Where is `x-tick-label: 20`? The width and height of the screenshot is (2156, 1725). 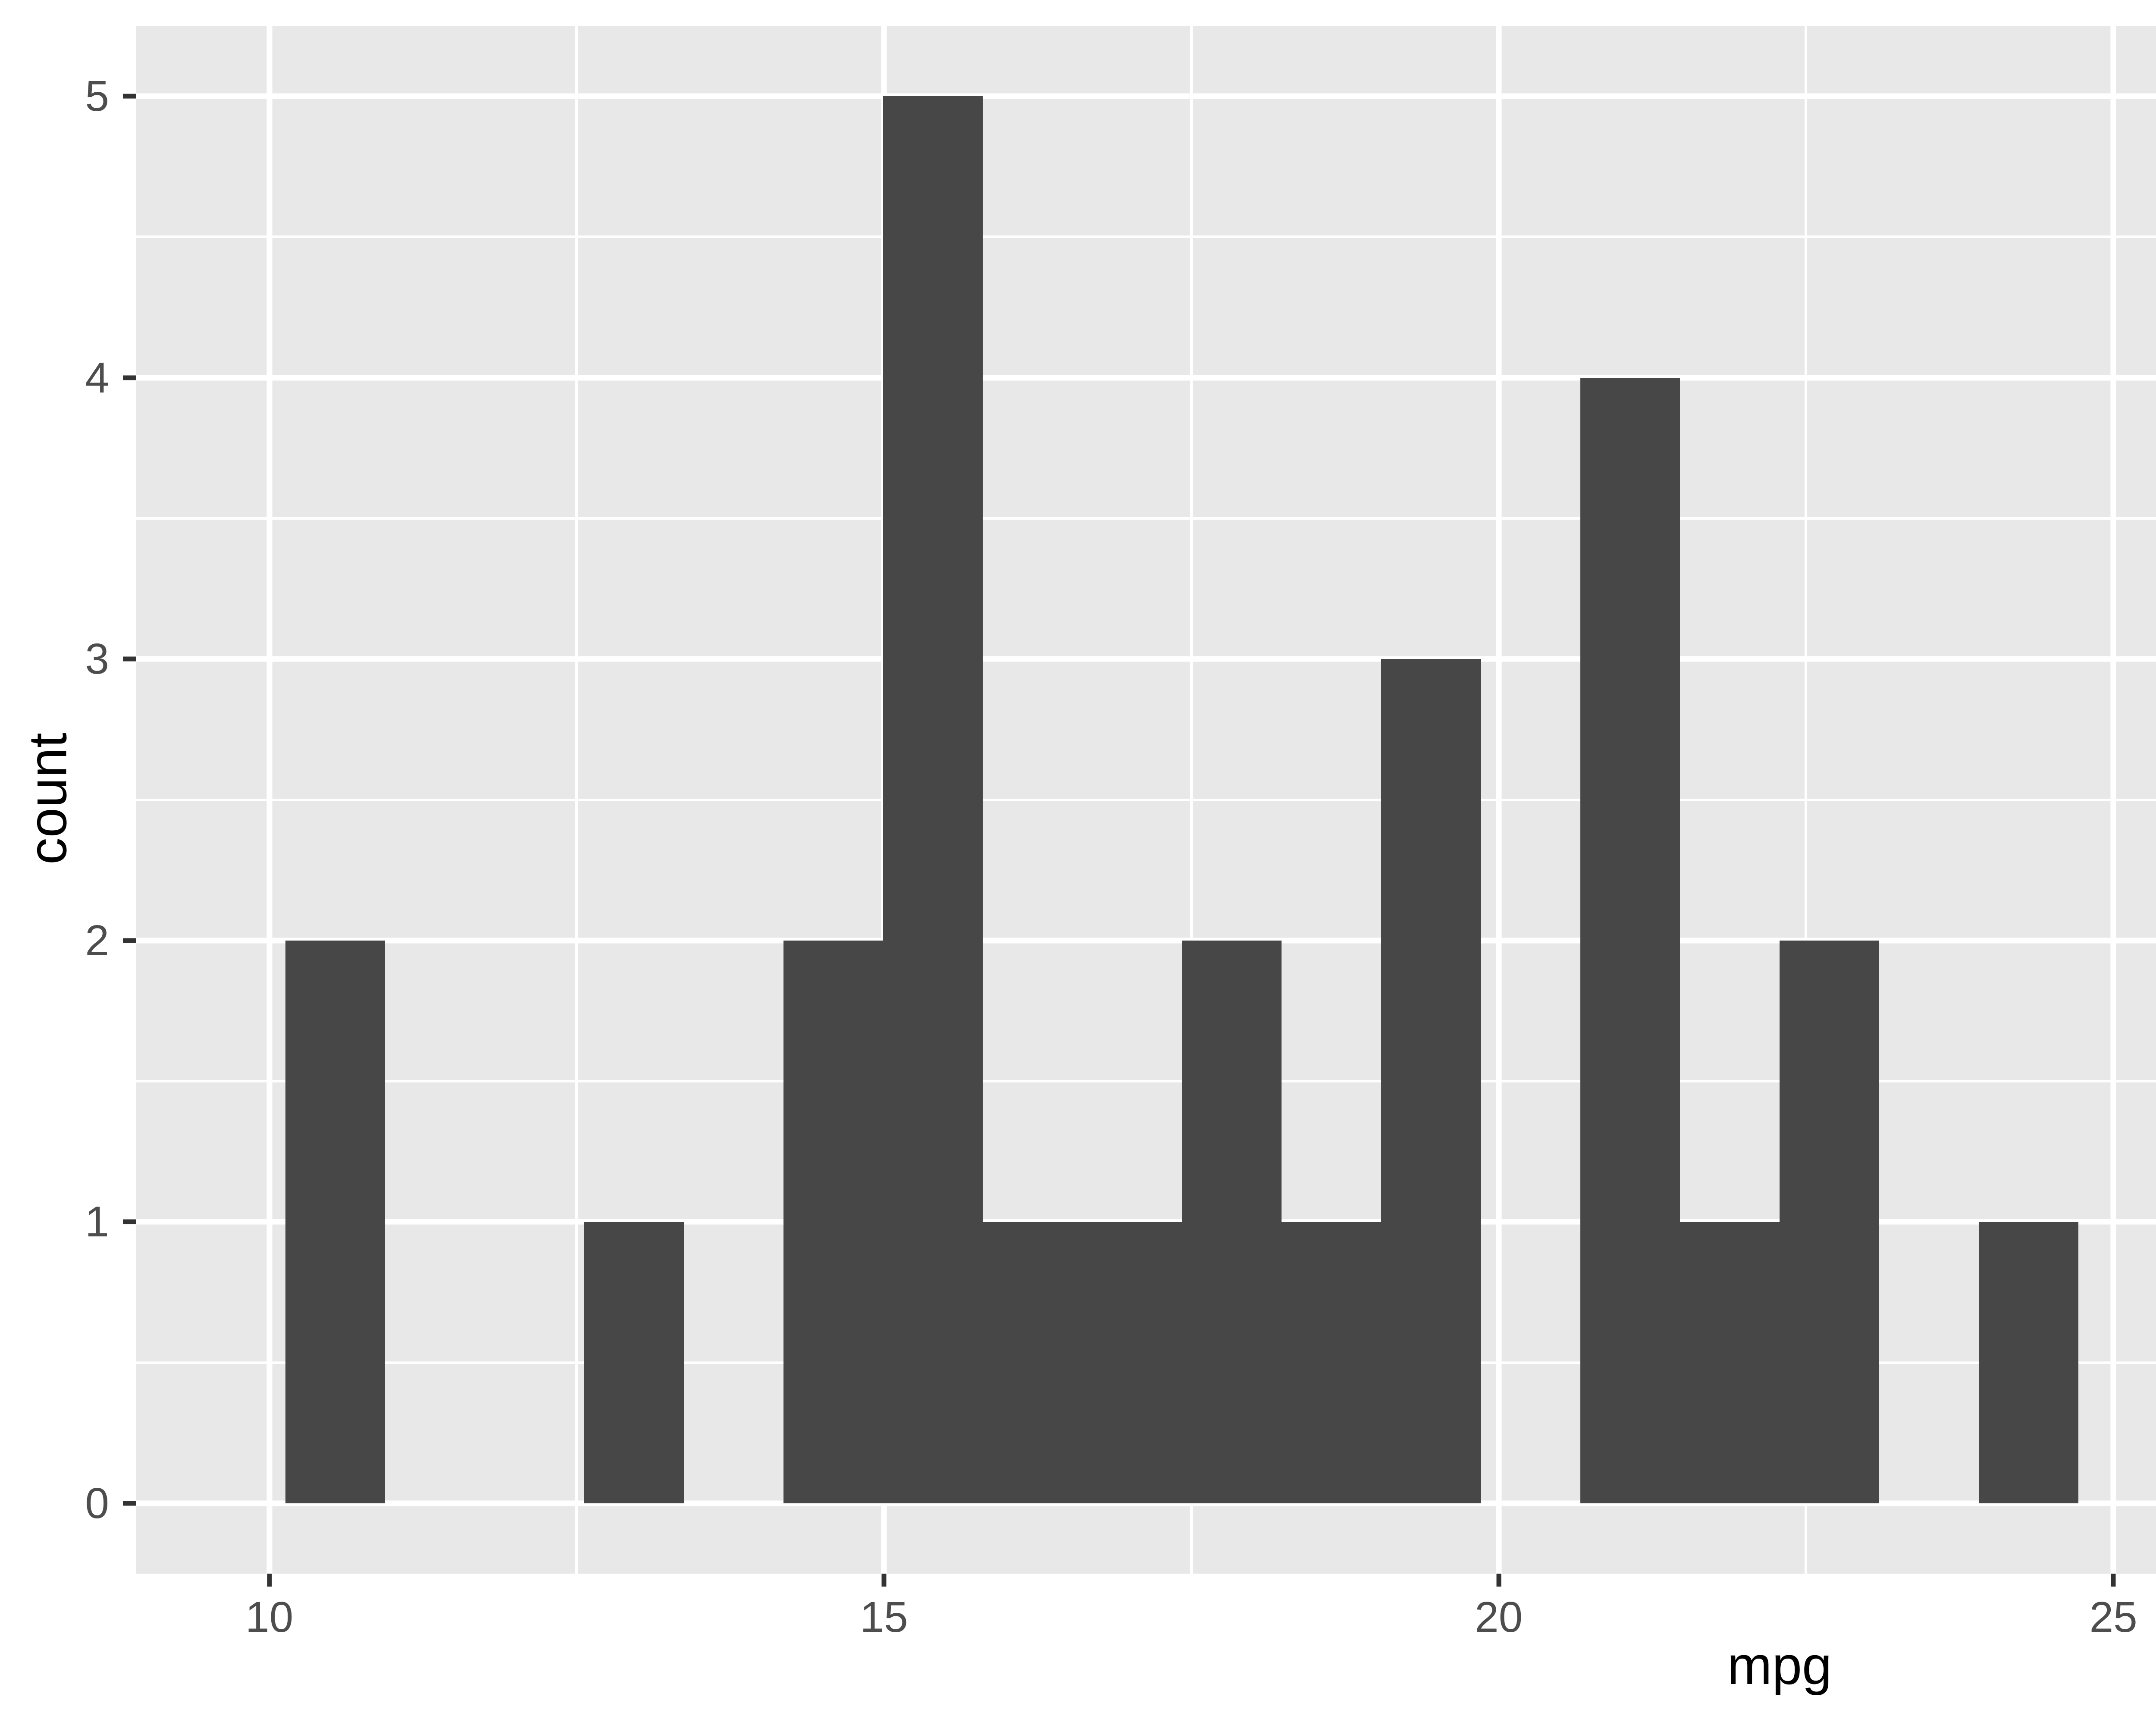
x-tick-label: 20 is located at coordinates (1499, 1617).